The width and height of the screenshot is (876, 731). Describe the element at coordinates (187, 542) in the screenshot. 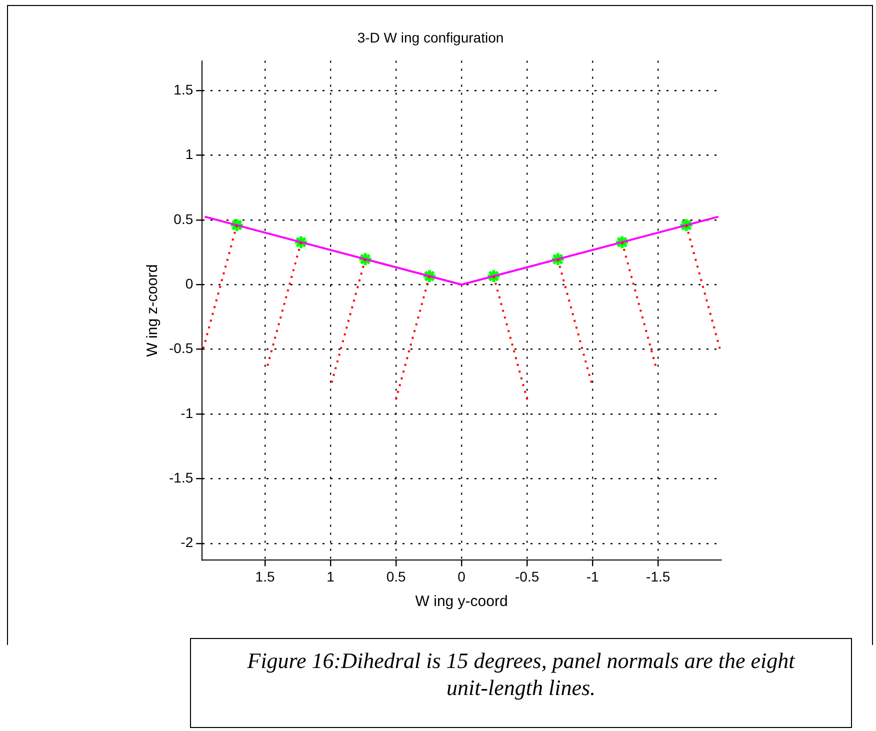

I see `y-tick-label: -2` at that location.